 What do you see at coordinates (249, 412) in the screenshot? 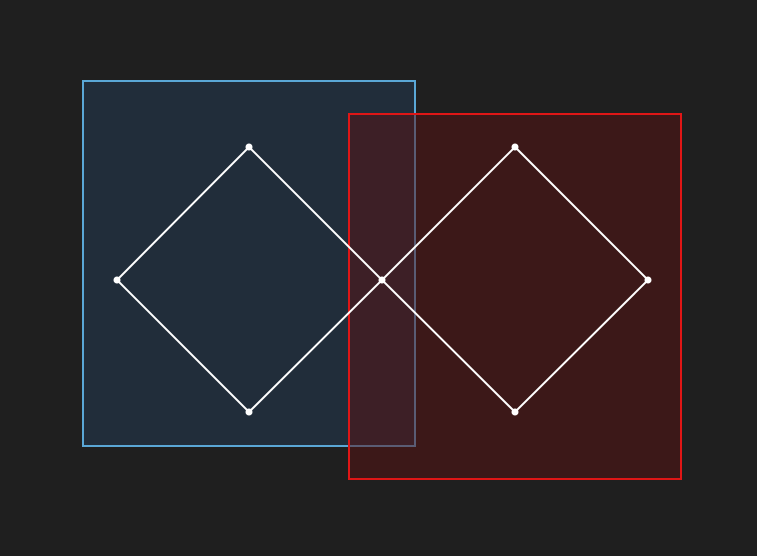
I see `left-diamond-bottom-vertex` at bounding box center [249, 412].